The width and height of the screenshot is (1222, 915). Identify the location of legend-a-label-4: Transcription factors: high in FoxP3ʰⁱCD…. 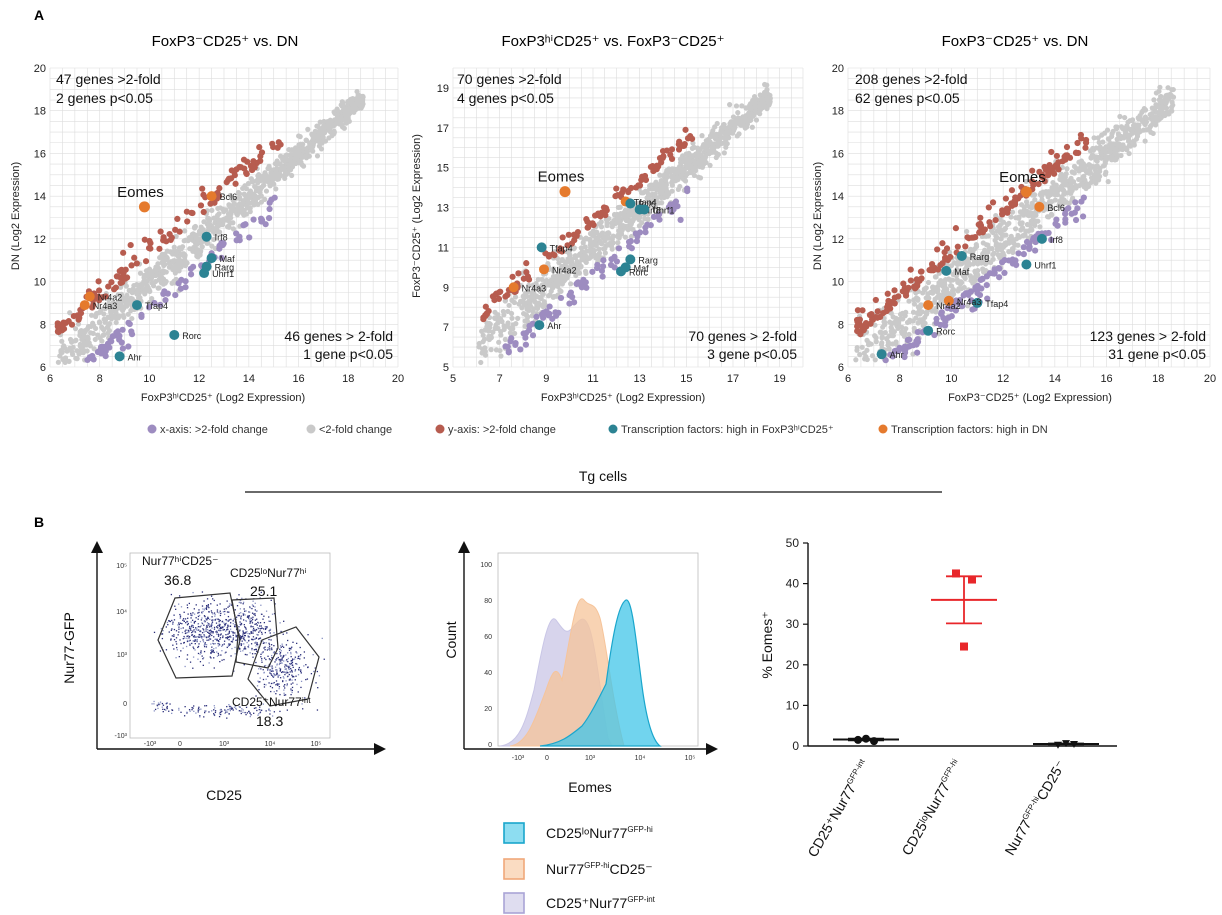
(727, 430).